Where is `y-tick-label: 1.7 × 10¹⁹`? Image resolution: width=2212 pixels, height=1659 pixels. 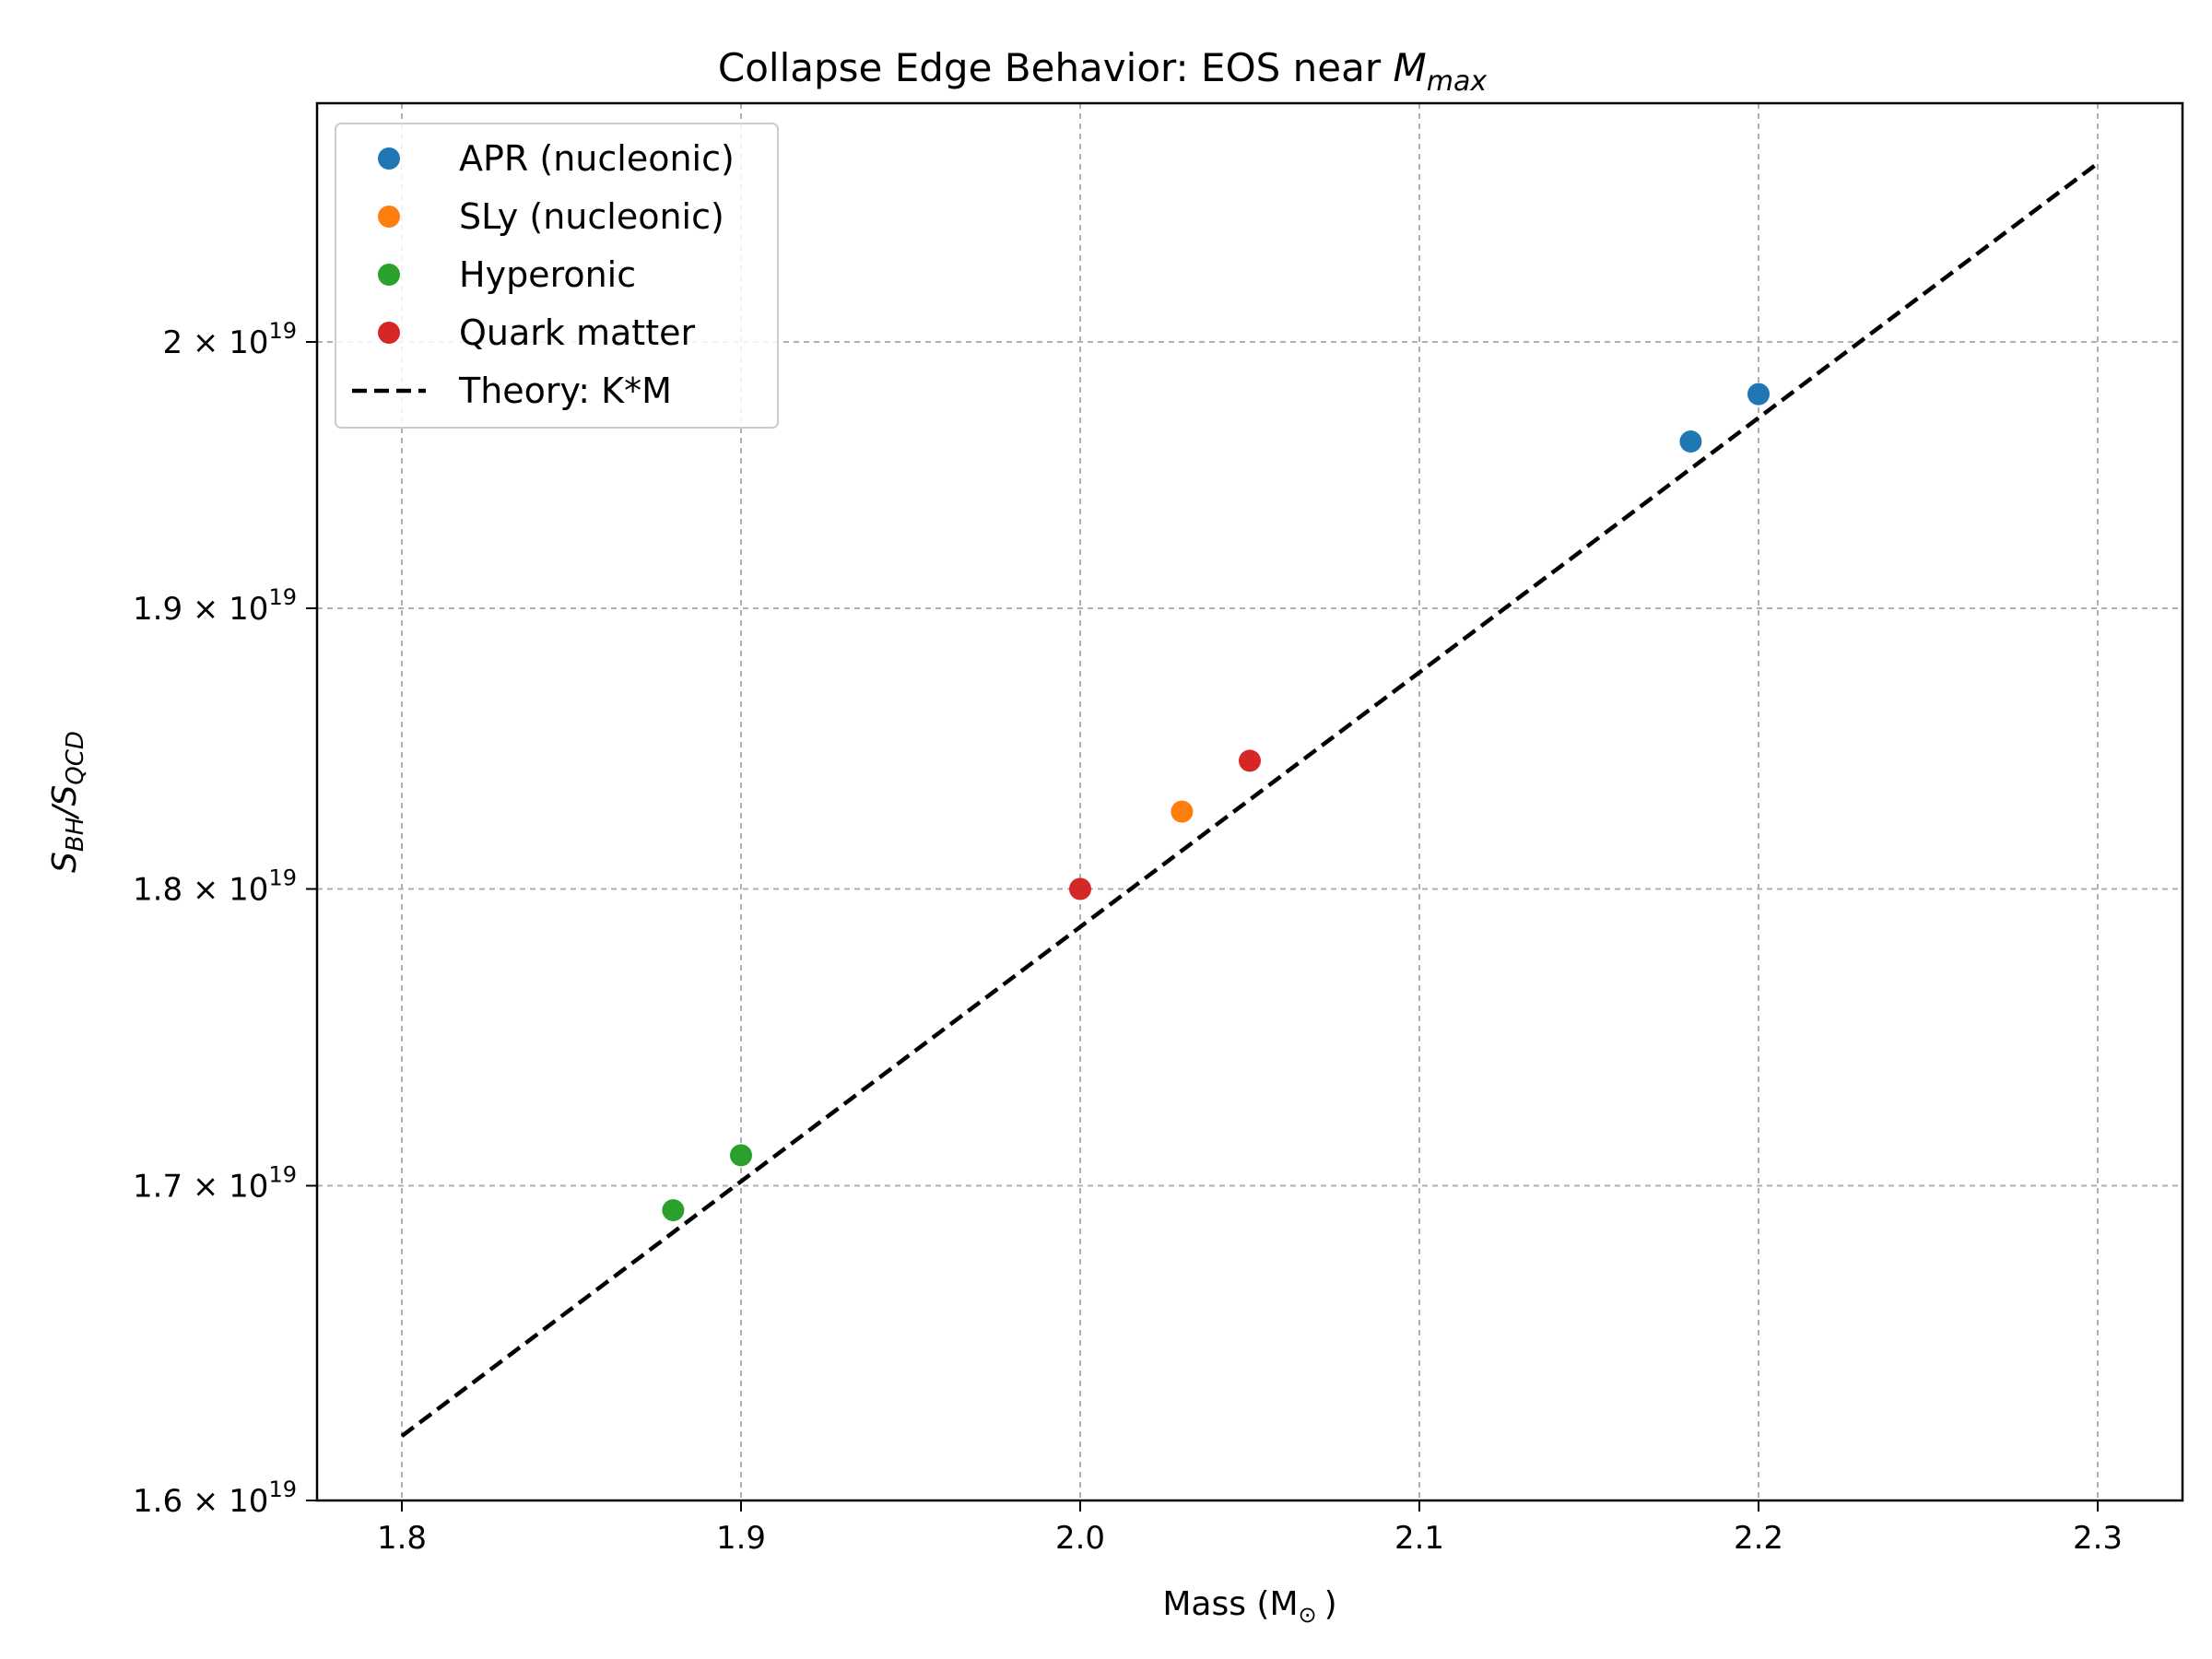
y-tick-label: 1.7 × 10¹⁹ is located at coordinates (215, 1183).